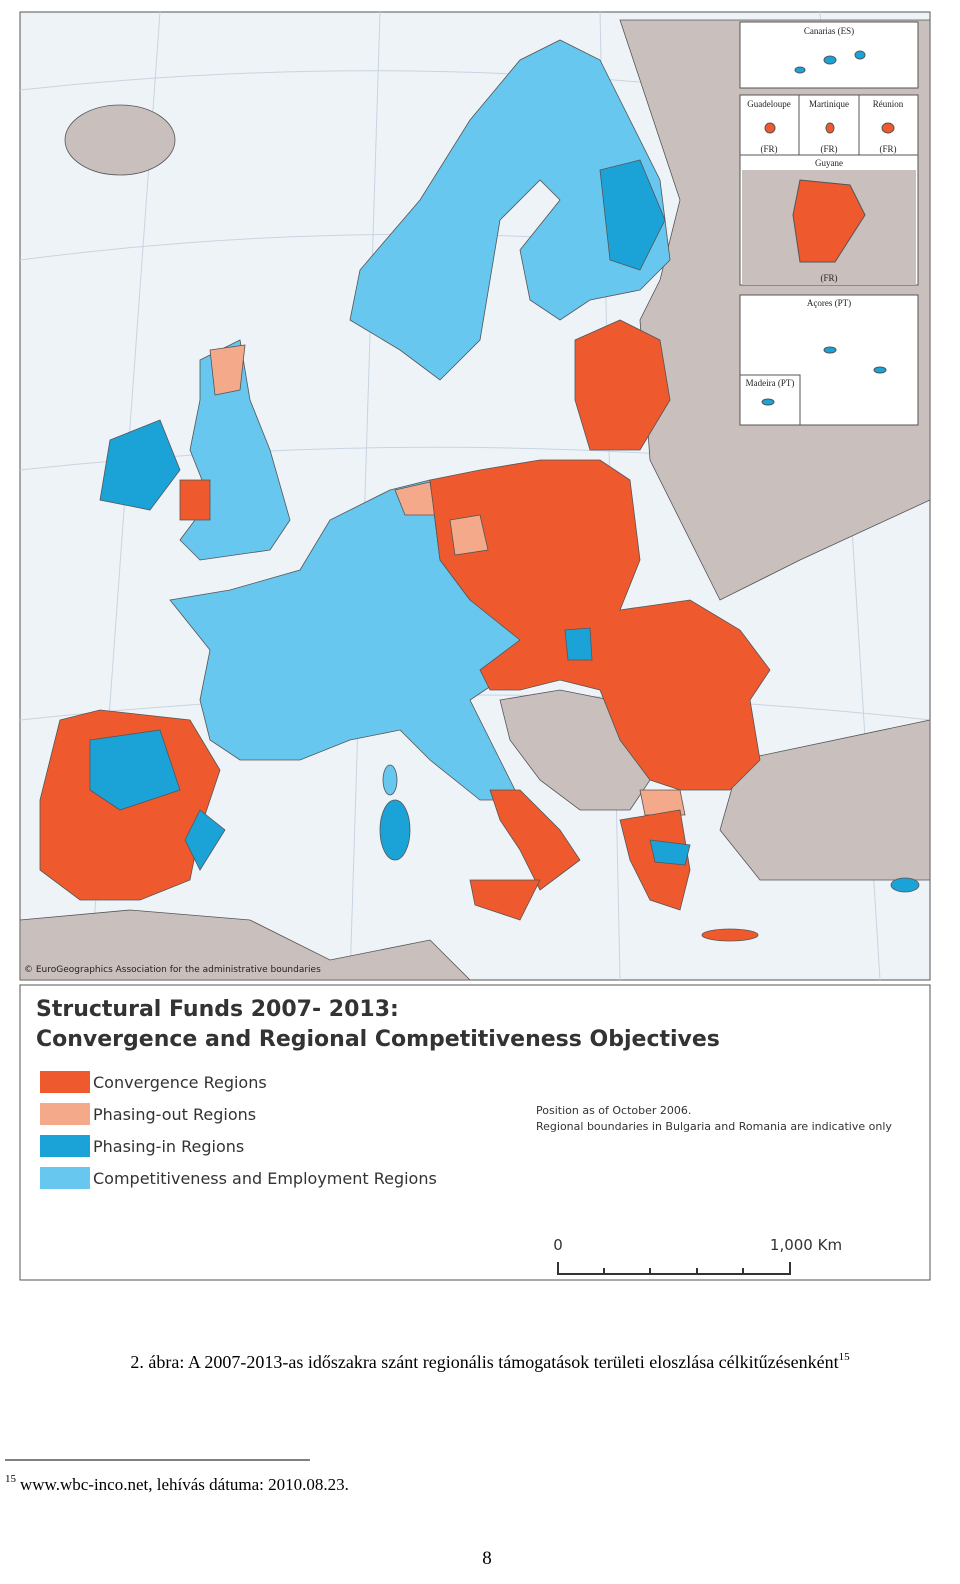 This screenshot has width=960, height=1584. I want to click on inset-label: Guadeloupe, so click(768, 104).